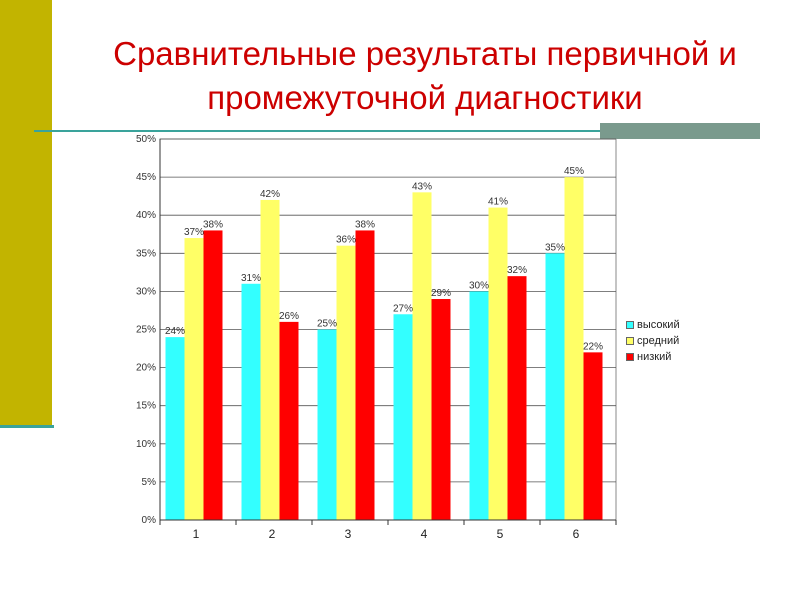 This screenshot has width=800, height=600. I want to click on x-tick-label: 3, so click(348, 534).